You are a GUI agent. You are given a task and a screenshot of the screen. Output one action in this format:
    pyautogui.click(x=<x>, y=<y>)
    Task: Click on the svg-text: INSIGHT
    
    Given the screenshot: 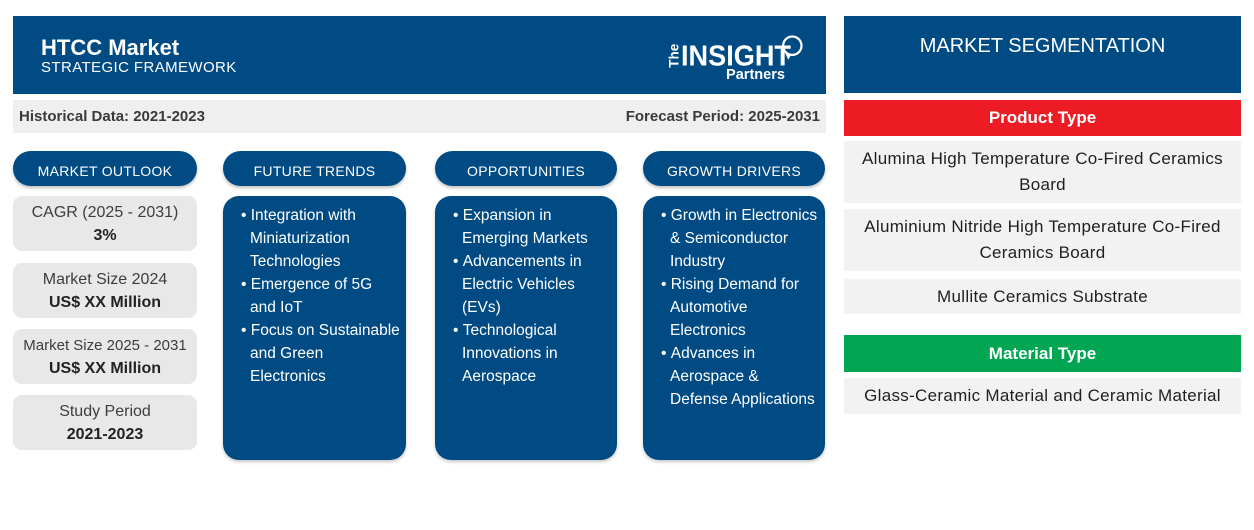 What is the action you would take?
    pyautogui.click(x=736, y=57)
    